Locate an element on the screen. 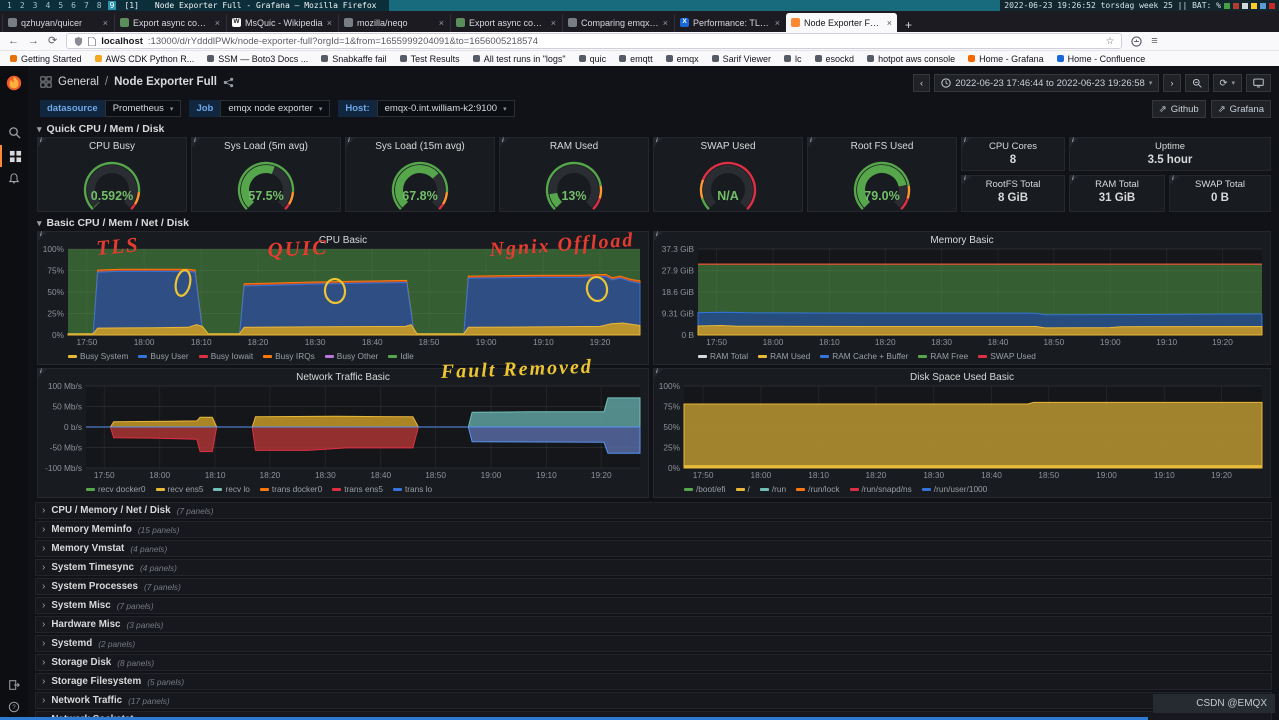 This screenshot has width=1279, height=720. dashboard-link-github: ⇗ Github is located at coordinates (1178, 109).